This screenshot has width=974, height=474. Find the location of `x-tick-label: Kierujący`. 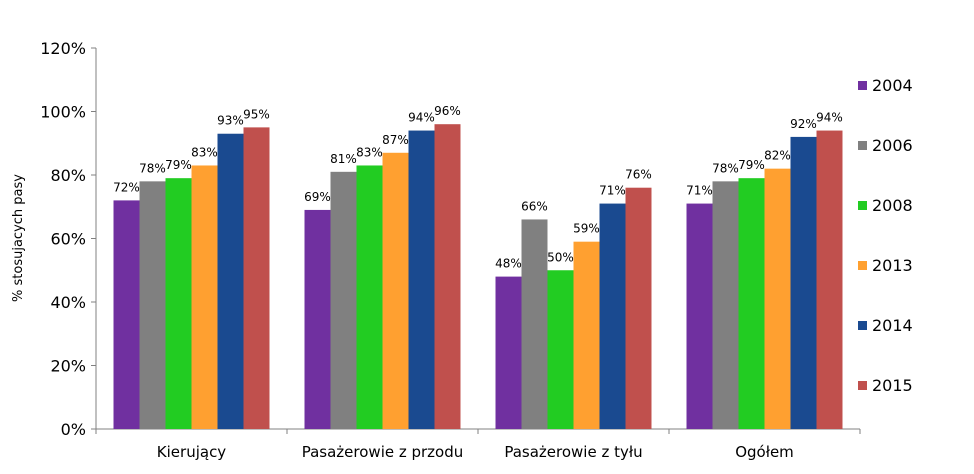

x-tick-label: Kierujący is located at coordinates (192, 452).